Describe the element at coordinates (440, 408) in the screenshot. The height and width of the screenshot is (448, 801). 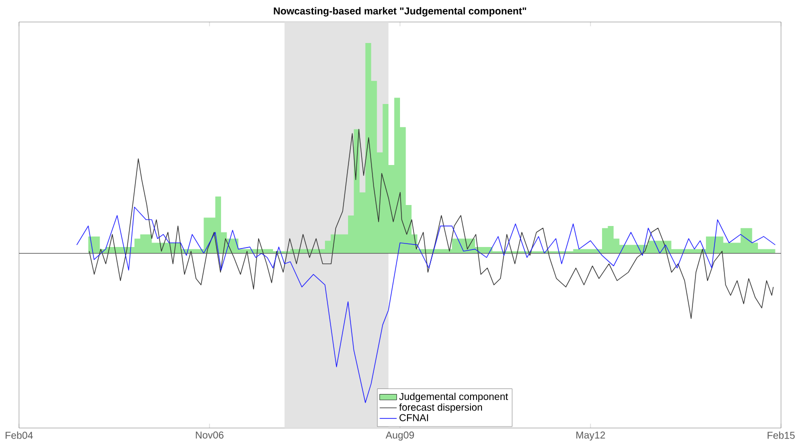
I see `legend-label: forecast dispersion` at that location.